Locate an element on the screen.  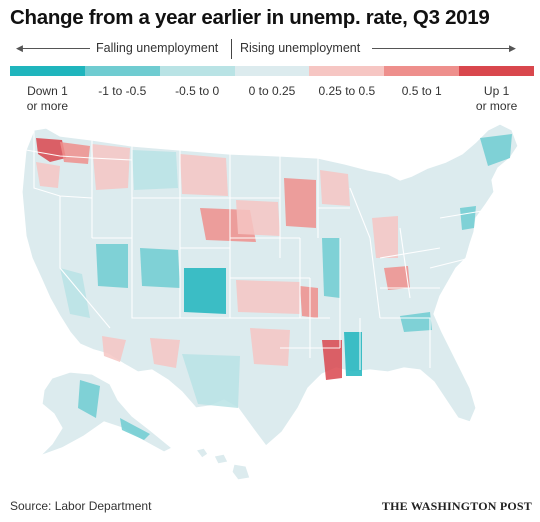
legend-label: 0 to 0.25 is located at coordinates (272, 91).